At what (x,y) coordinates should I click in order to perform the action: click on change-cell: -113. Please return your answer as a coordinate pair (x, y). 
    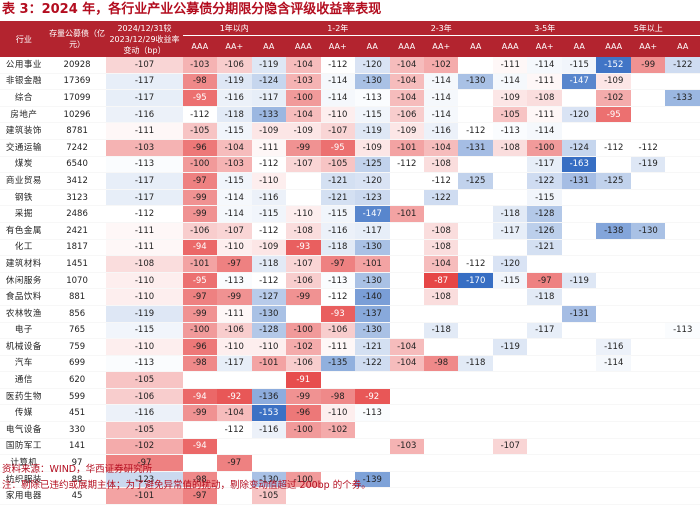
    Looking at the image, I should click on (144, 165).